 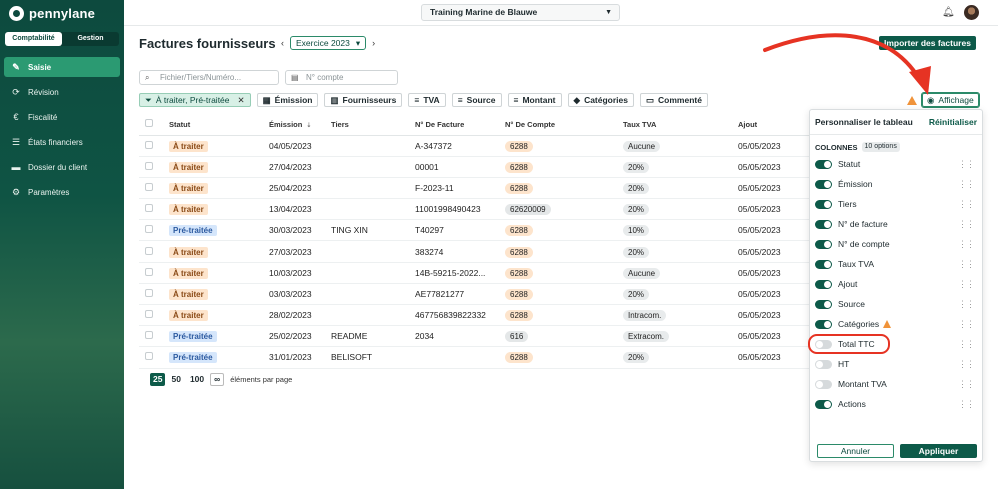 I want to click on column-toggle-row: Actions ⋮⋮, so click(x=896, y=404).